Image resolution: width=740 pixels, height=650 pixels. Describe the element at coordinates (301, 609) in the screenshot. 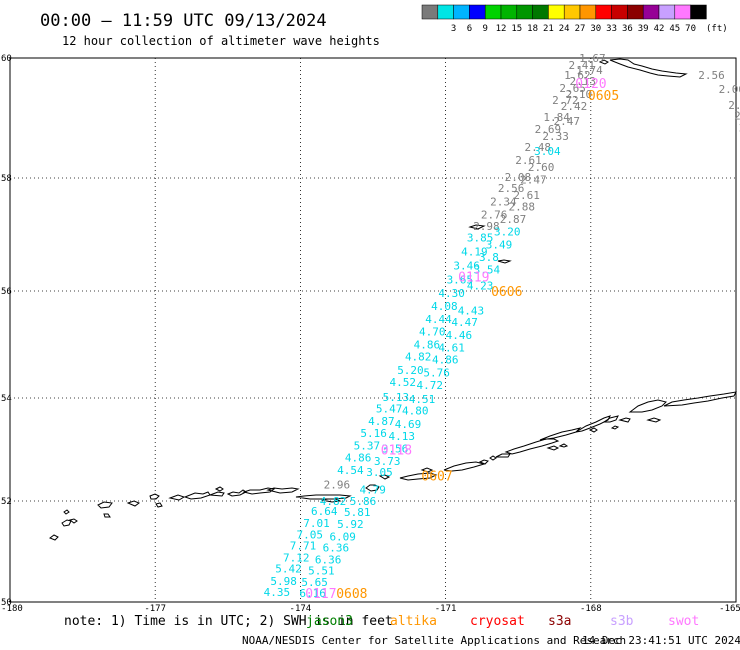

I see `lon-tick-label: -174` at that location.